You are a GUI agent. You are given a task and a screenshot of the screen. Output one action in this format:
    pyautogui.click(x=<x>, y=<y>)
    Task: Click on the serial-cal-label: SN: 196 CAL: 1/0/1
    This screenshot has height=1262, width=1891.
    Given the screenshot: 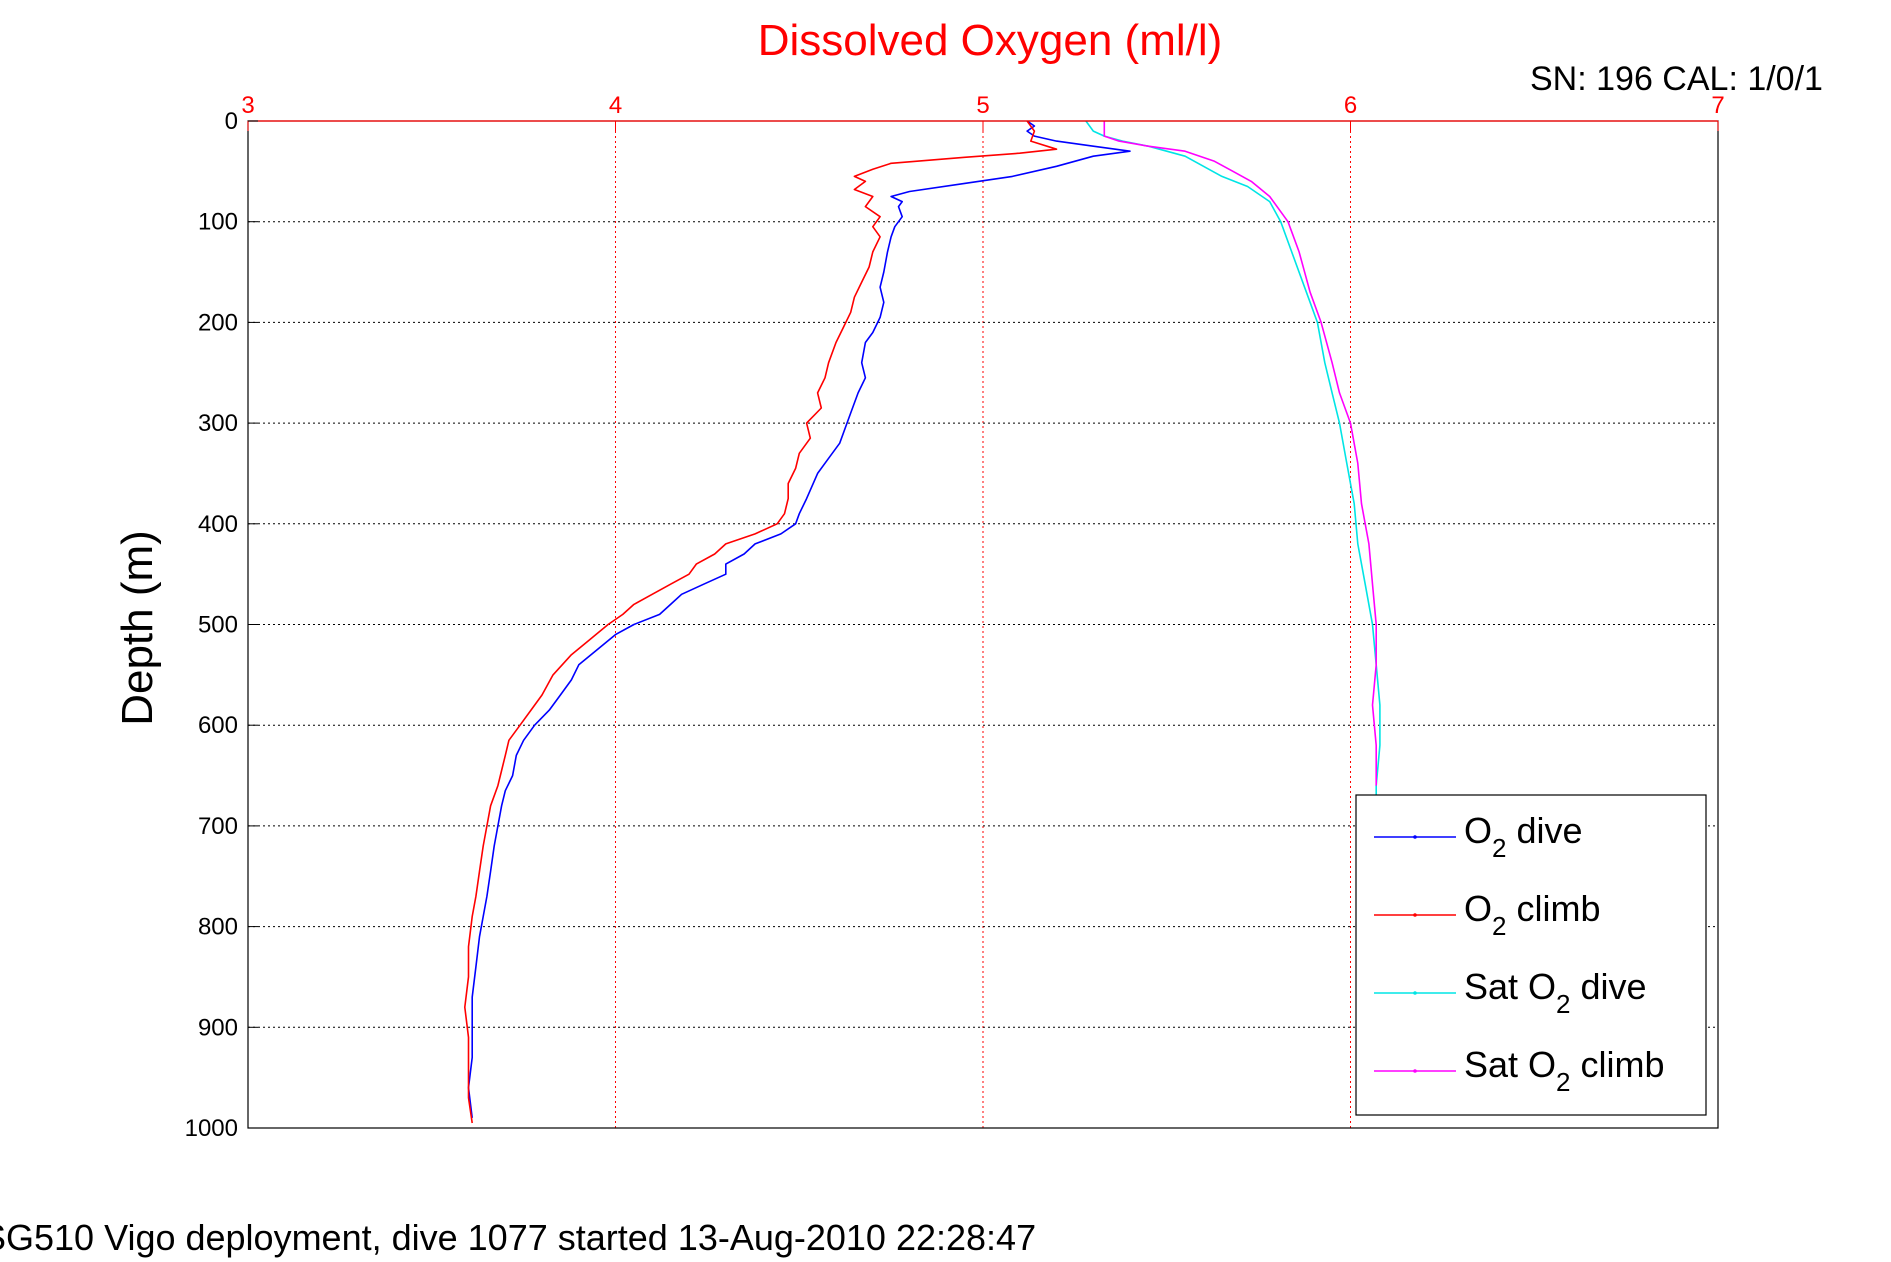 What is the action you would take?
    pyautogui.click(x=1676, y=79)
    